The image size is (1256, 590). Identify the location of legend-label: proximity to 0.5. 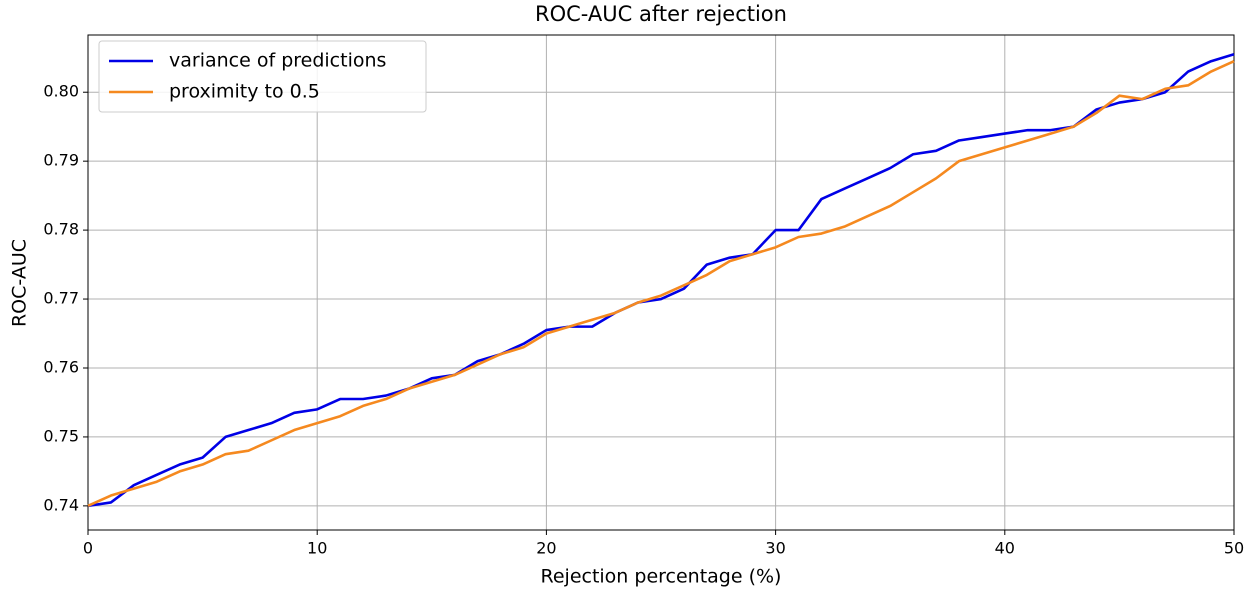
(244, 92).